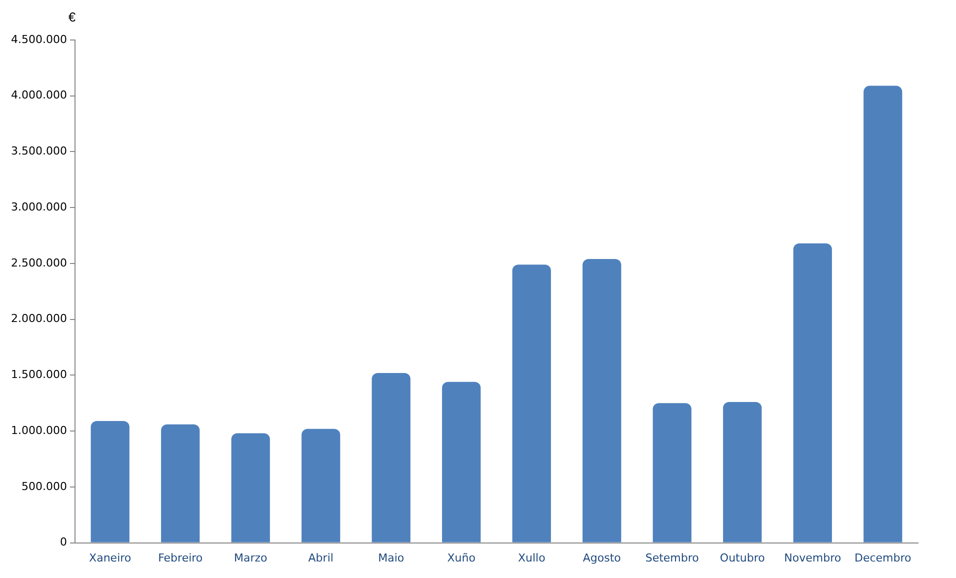 The width and height of the screenshot is (956, 578). What do you see at coordinates (39, 39) in the screenshot?
I see `y-tick-label: 4.500.000` at bounding box center [39, 39].